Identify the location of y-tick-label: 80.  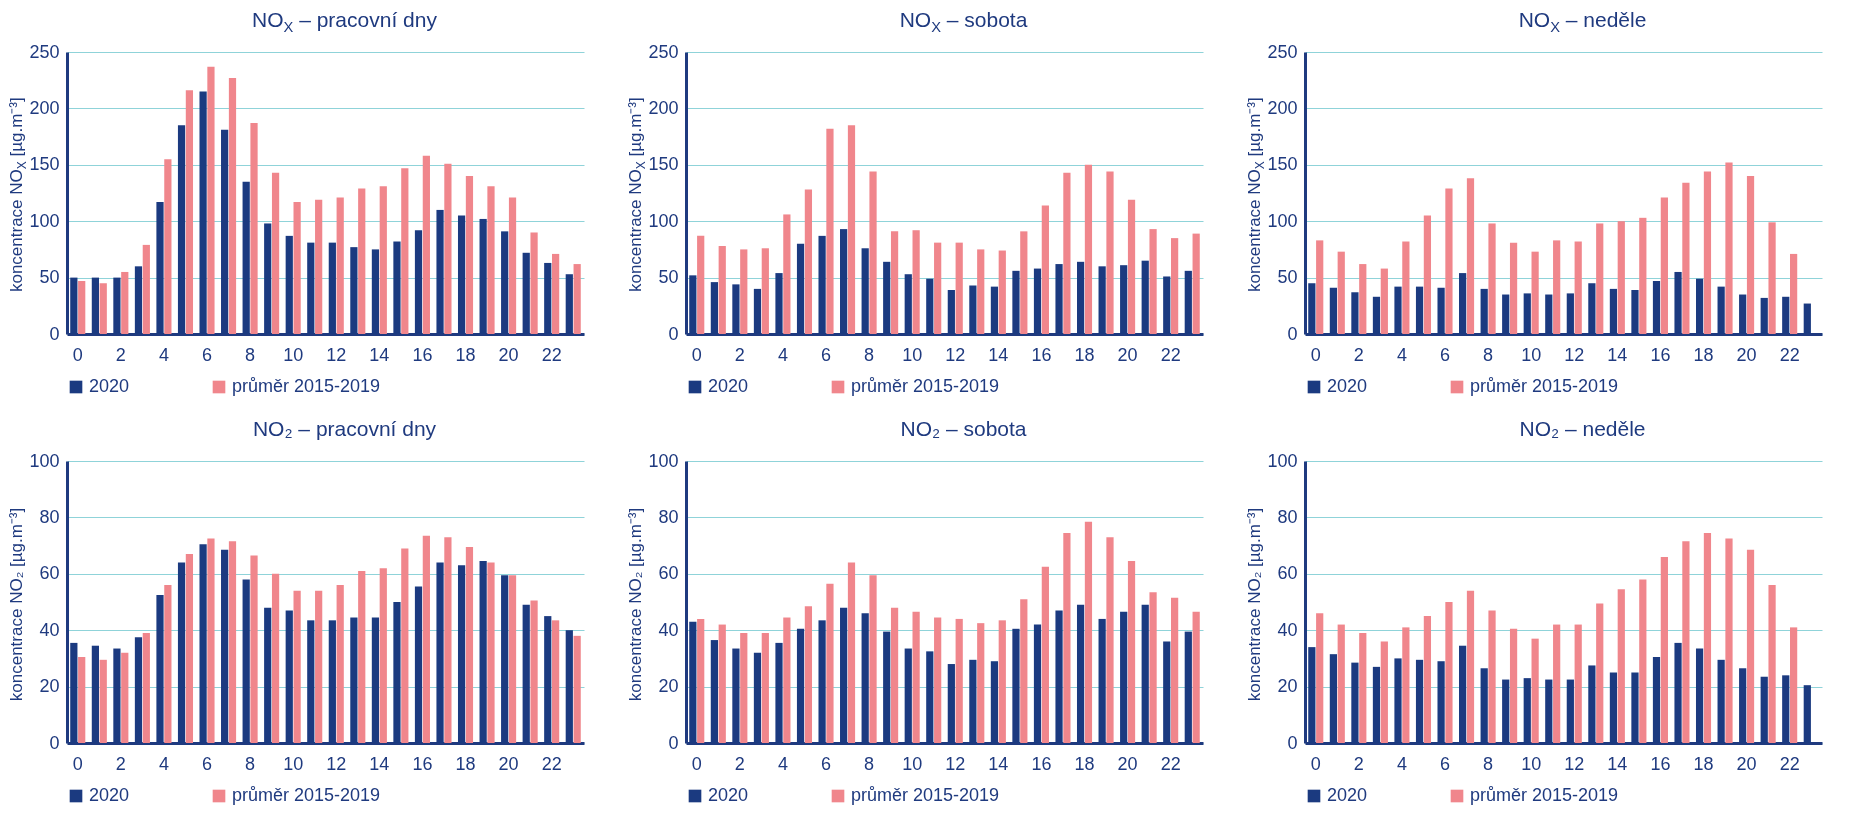
(49, 516).